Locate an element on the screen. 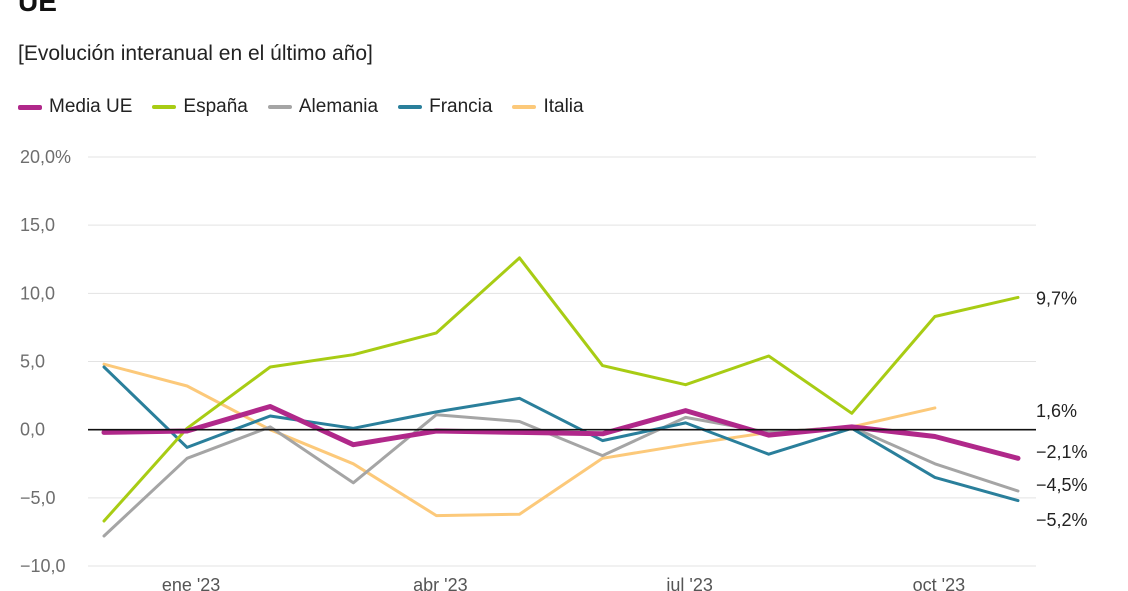  legend-label: Francia is located at coordinates (461, 106).